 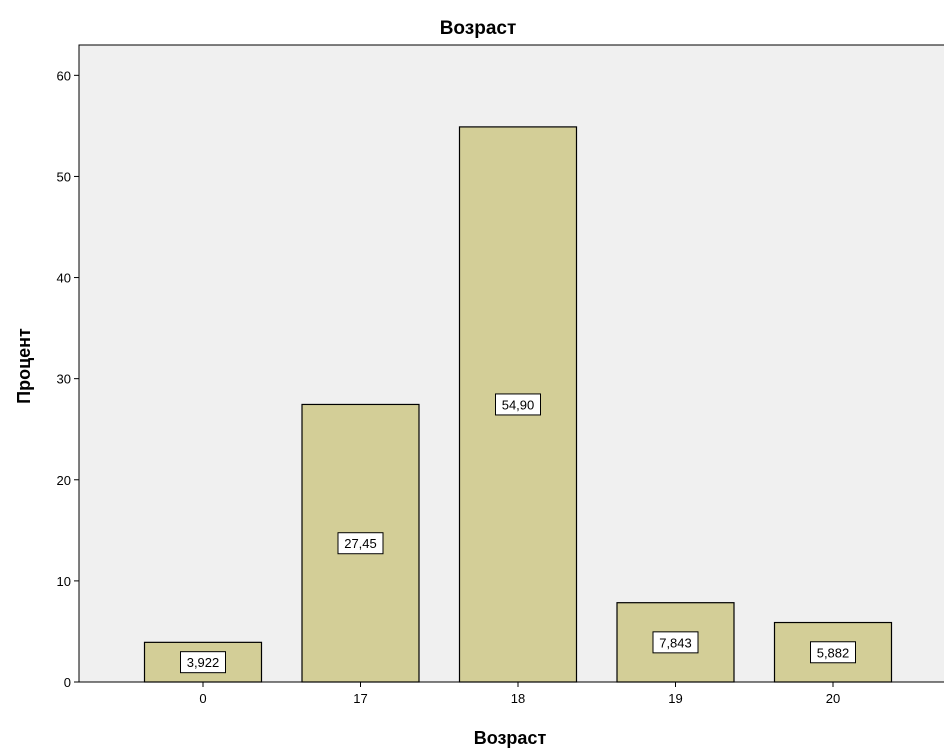 What do you see at coordinates (64, 278) in the screenshot?
I see `y-tick-label: 40` at bounding box center [64, 278].